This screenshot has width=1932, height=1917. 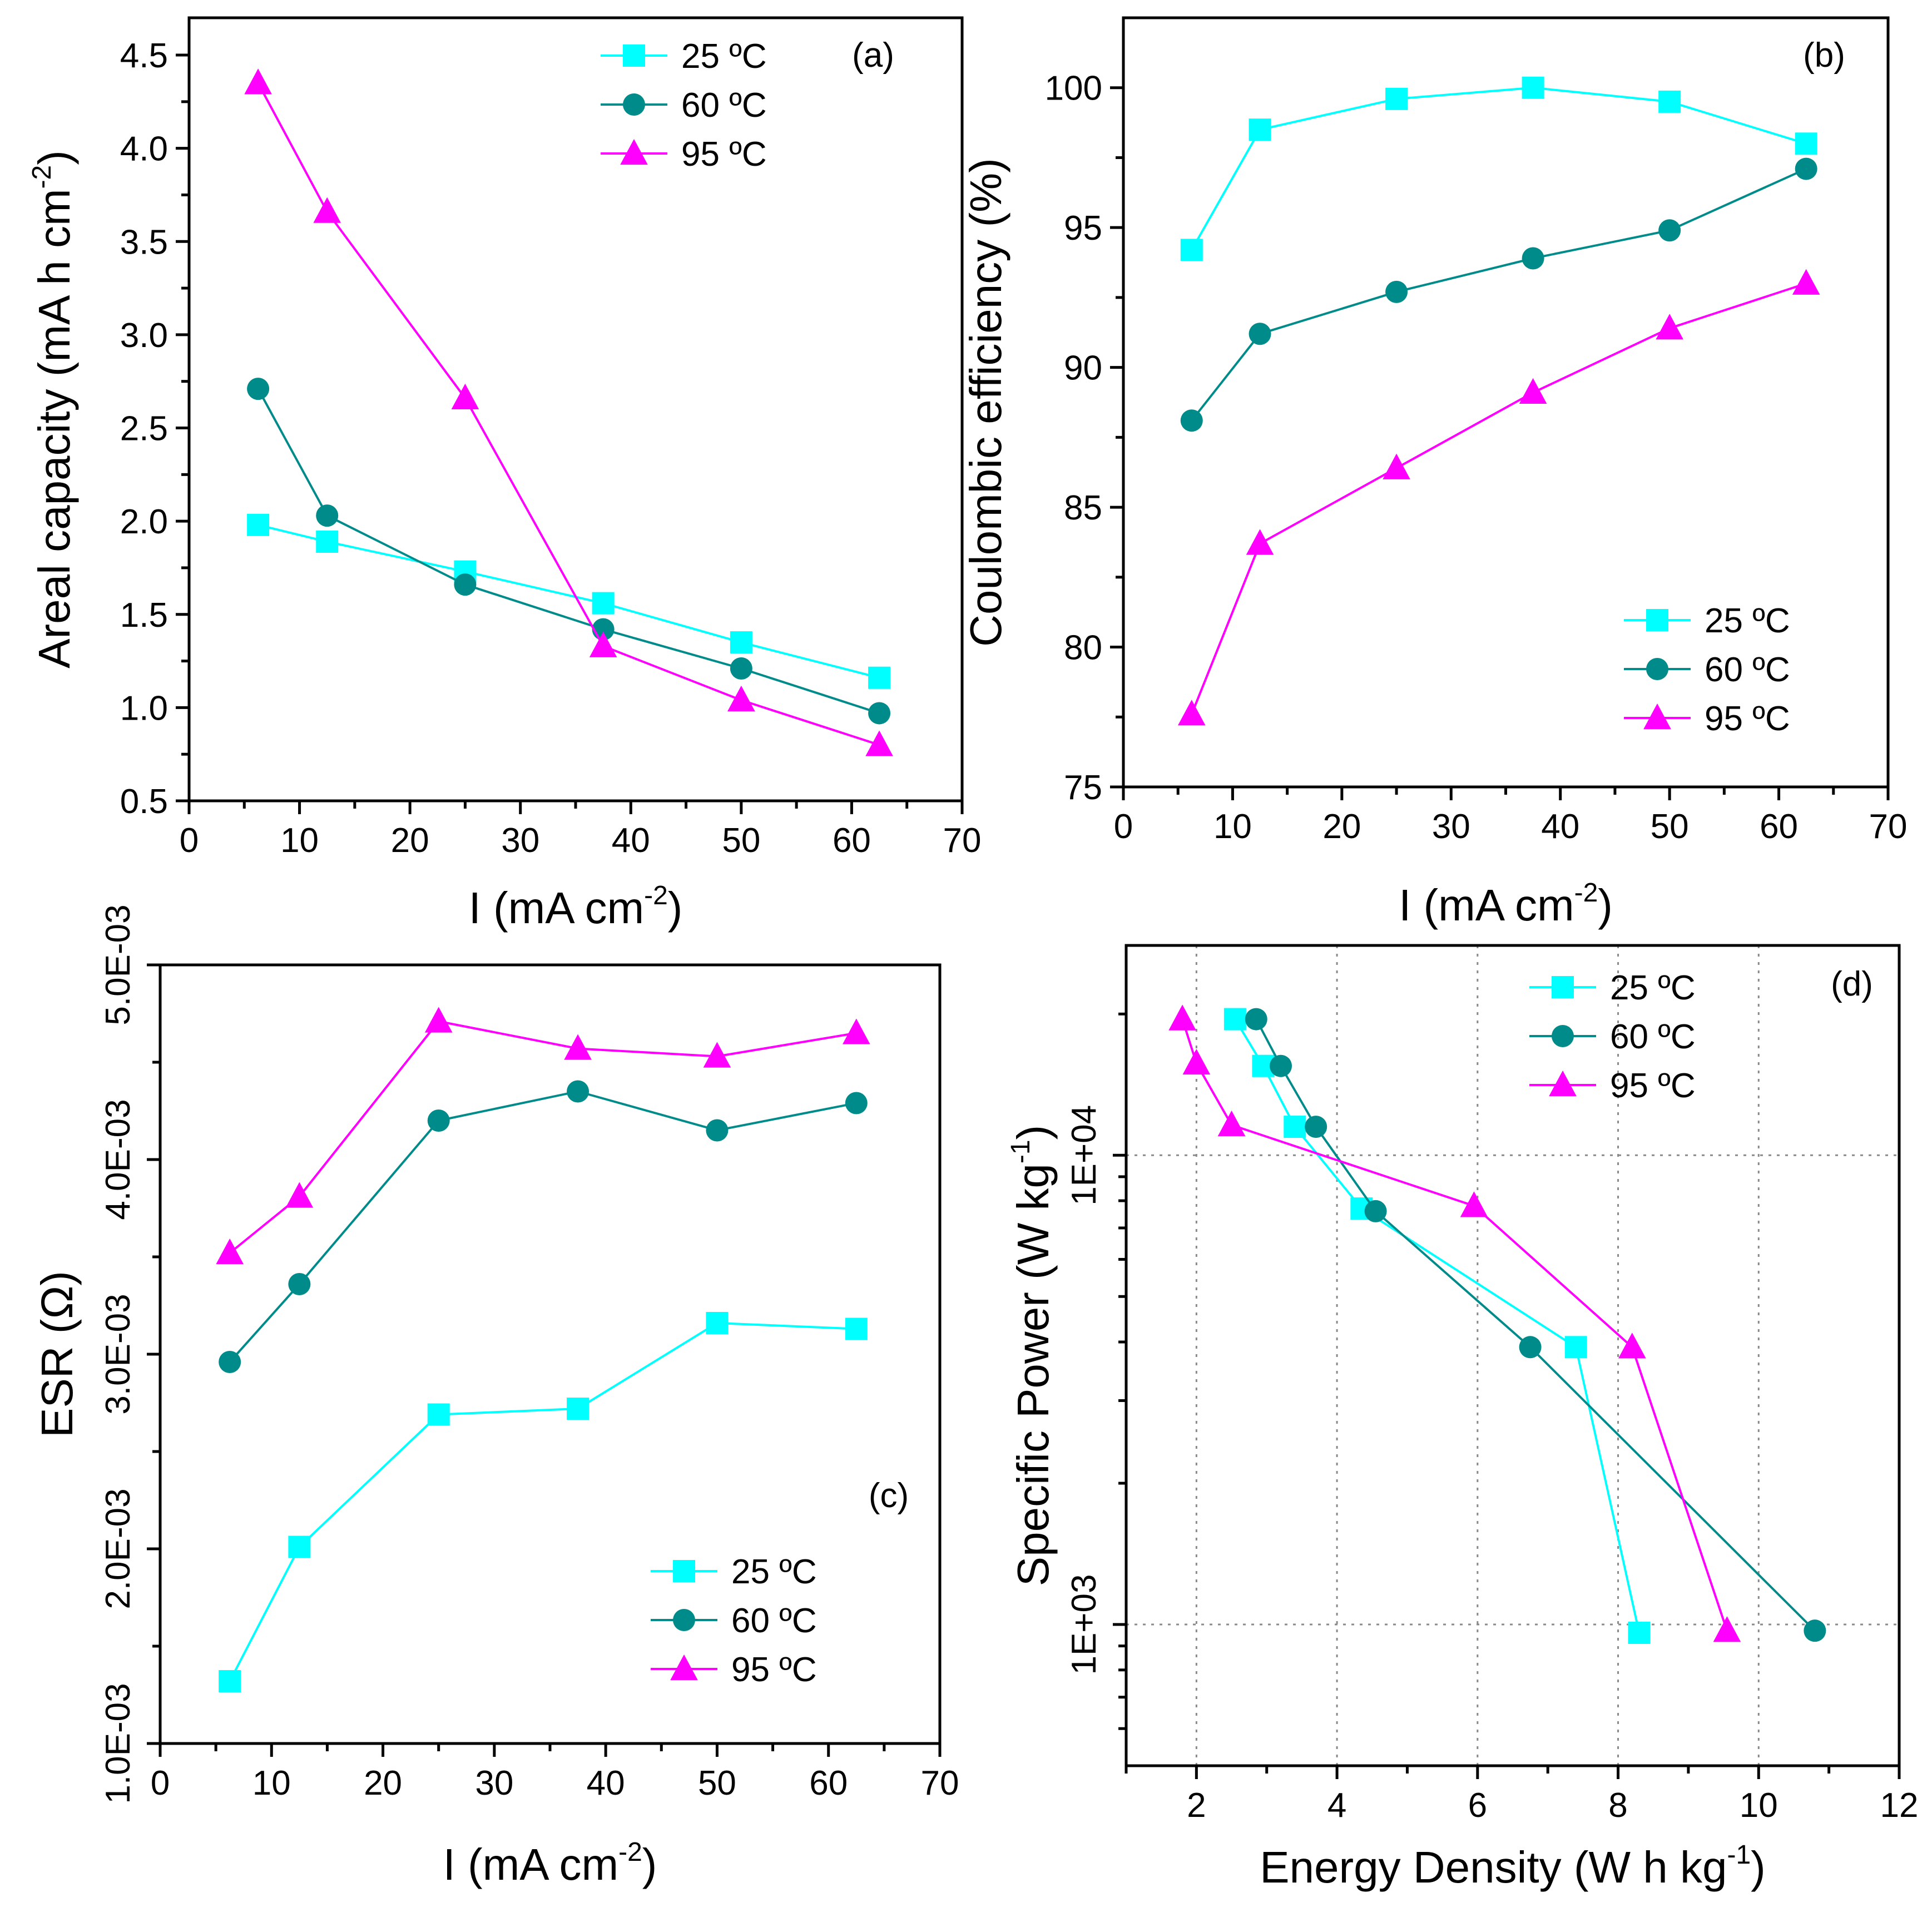 What do you see at coordinates (1824, 55) in the screenshot?
I see `panel-label: (b)` at bounding box center [1824, 55].